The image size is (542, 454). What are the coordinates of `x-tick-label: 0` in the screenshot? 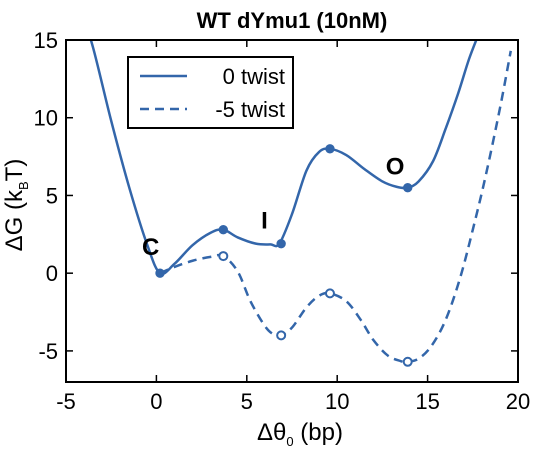 It's located at (156, 401).